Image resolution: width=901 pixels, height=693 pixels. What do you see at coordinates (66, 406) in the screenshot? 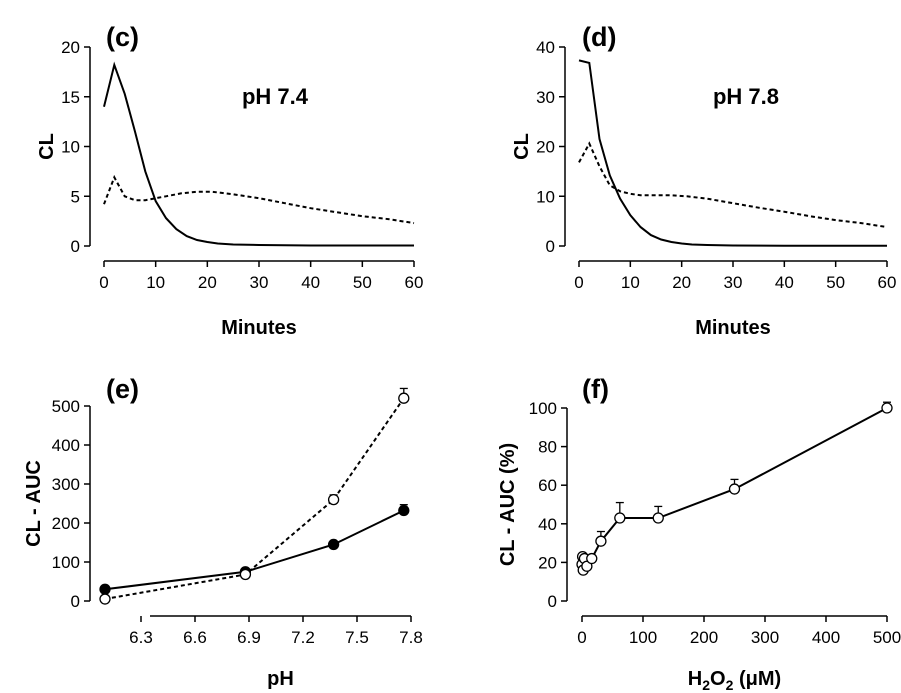
I see `y-tick-label: 500` at bounding box center [66, 406].